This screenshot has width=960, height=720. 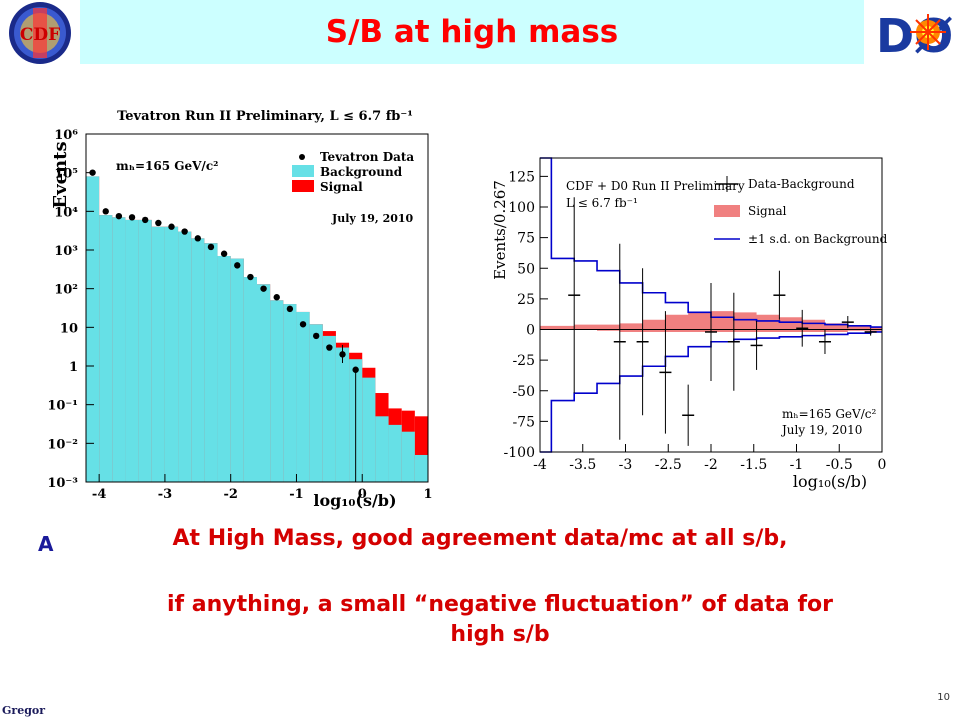 What do you see at coordinates (46, 544) in the screenshot?
I see `bullet-prefix: A` at bounding box center [46, 544].